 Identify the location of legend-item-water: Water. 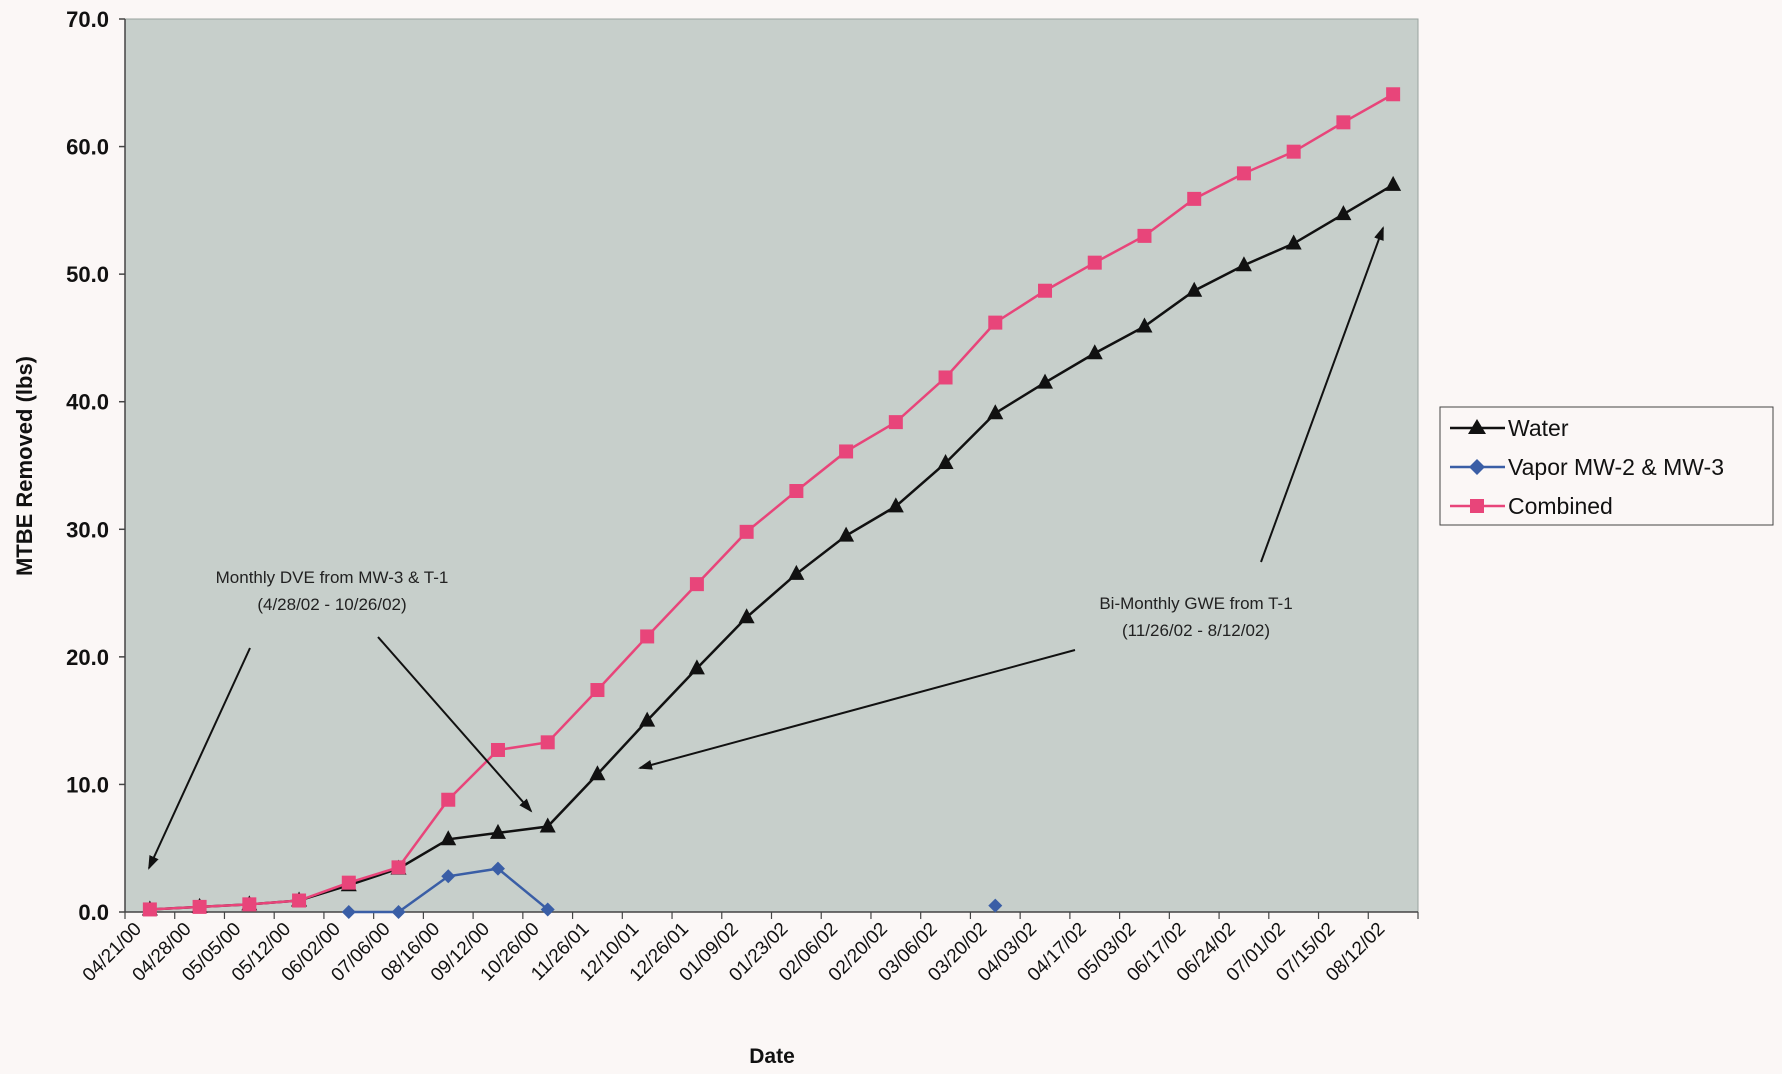
(1509, 428).